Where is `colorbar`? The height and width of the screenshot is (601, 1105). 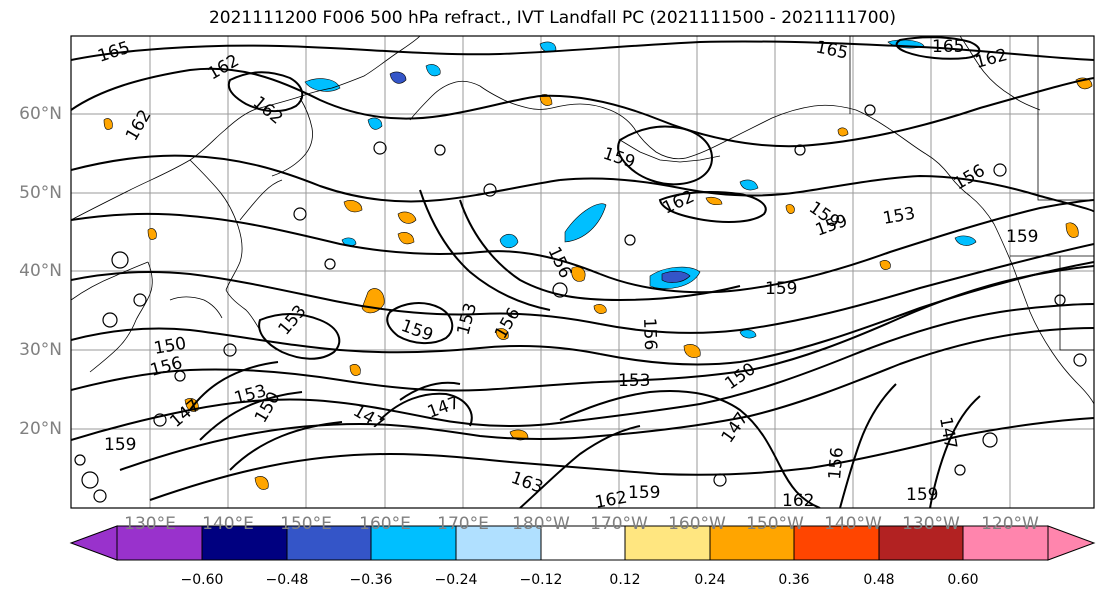 colorbar is located at coordinates (582, 543).